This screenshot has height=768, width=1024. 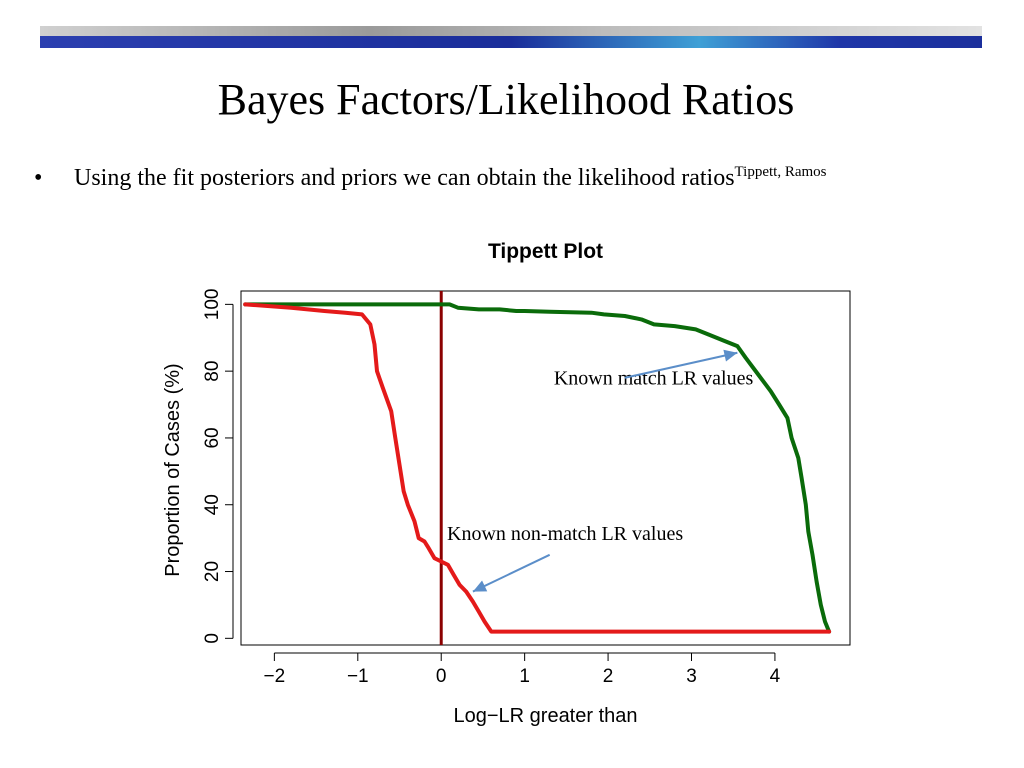 I want to click on bullet-citation: Tippett, Ramos, so click(x=780, y=172).